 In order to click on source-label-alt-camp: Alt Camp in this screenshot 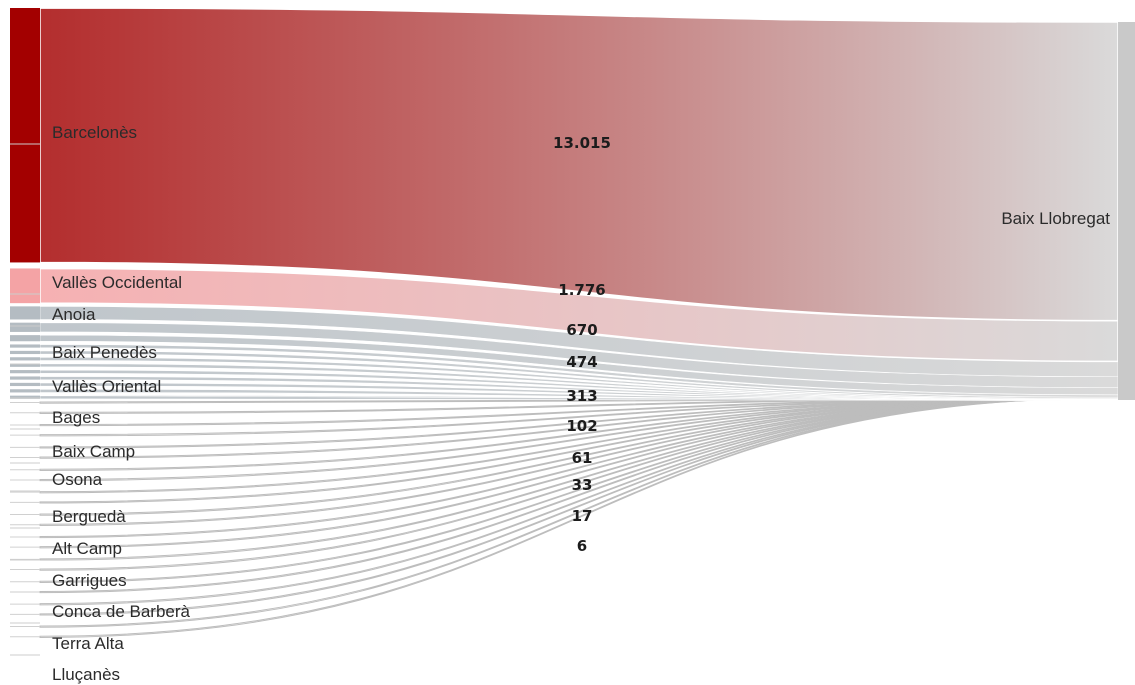, I will do `click(87, 548)`.